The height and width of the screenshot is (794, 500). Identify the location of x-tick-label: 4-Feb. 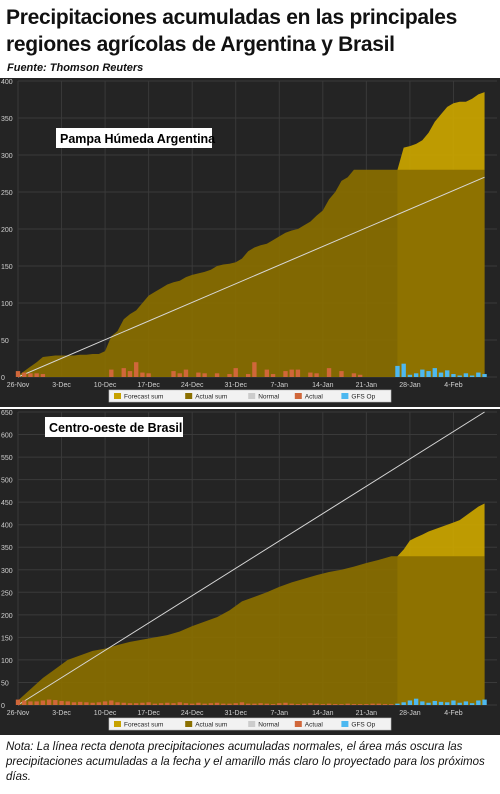
(453, 713).